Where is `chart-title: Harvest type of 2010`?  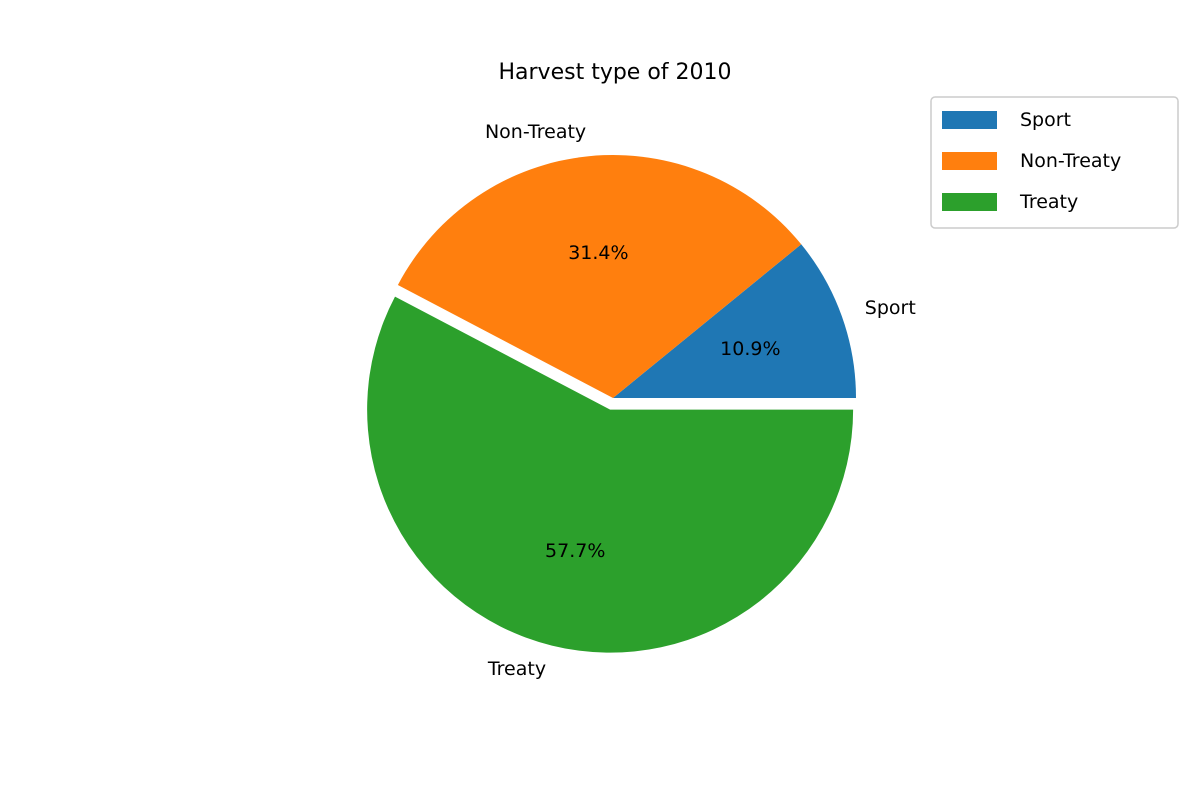 chart-title: Harvest type of 2010 is located at coordinates (614, 72).